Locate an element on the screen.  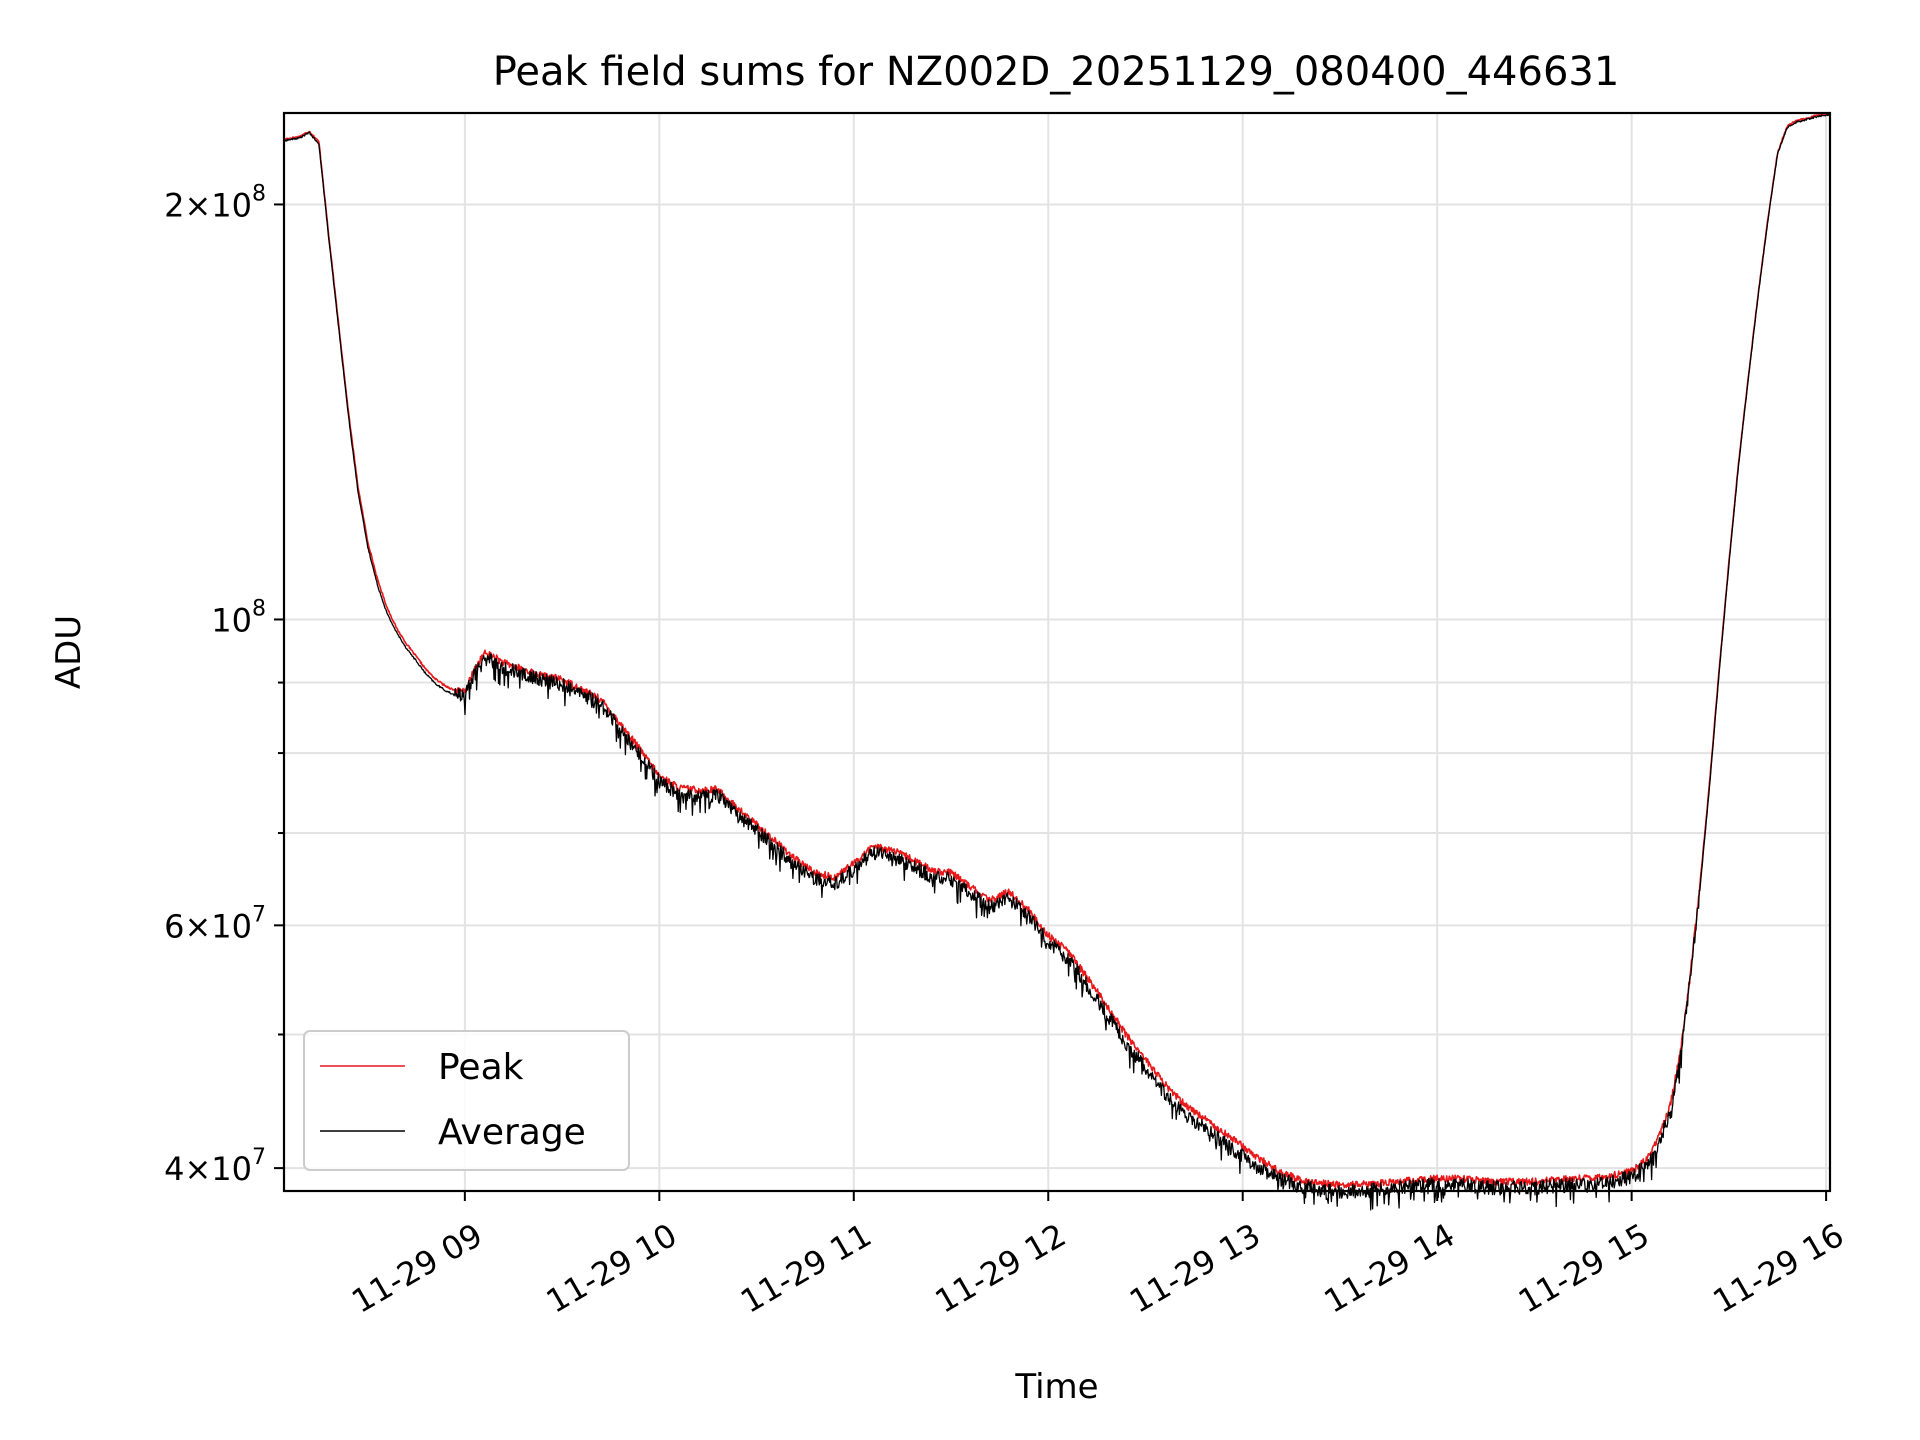
y-tick-label: 6×107 is located at coordinates (215, 923).